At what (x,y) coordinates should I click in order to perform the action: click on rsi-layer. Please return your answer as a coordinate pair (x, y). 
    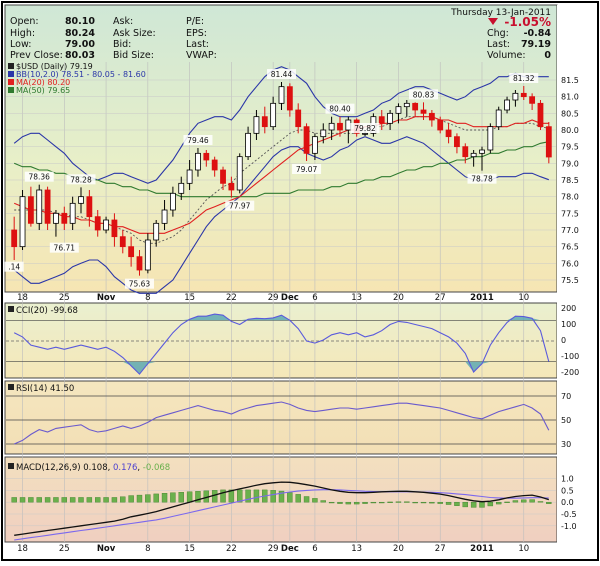
    Looking at the image, I should click on (281, 423).